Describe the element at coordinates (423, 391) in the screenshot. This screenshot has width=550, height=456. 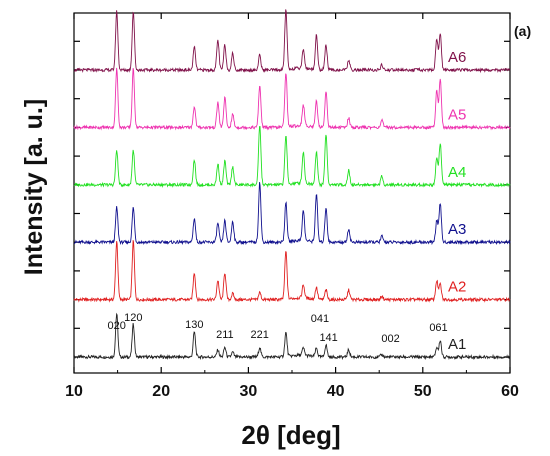
I see `x-tick-label: 50` at that location.